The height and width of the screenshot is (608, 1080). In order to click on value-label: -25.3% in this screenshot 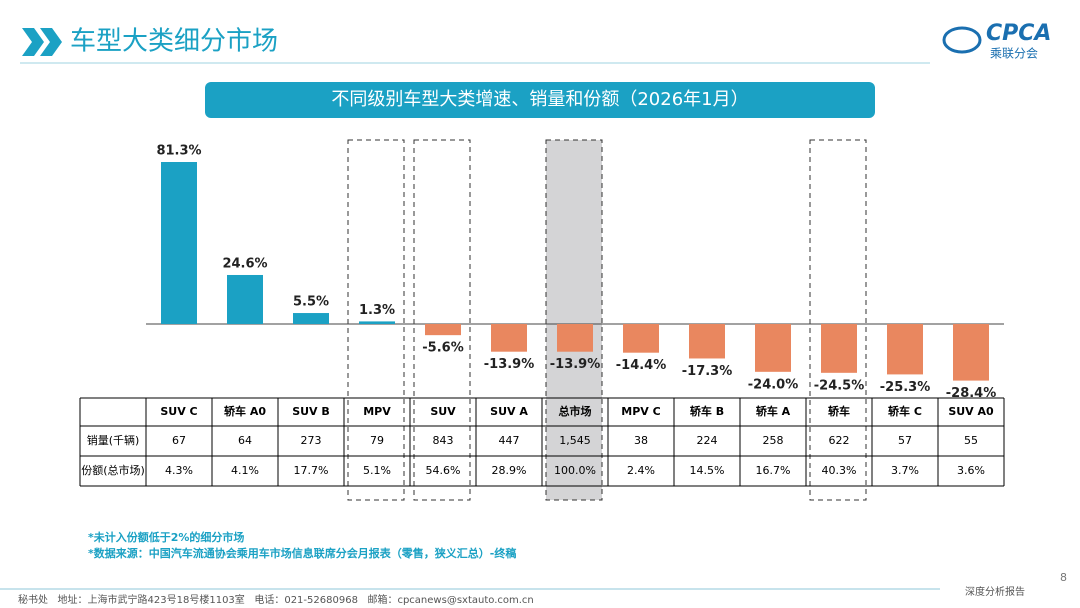, I will do `click(905, 387)`.